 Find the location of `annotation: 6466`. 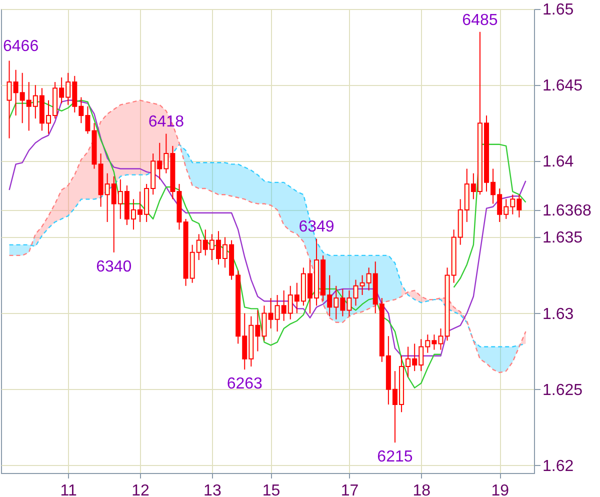

annotation: 6466 is located at coordinates (21, 46).